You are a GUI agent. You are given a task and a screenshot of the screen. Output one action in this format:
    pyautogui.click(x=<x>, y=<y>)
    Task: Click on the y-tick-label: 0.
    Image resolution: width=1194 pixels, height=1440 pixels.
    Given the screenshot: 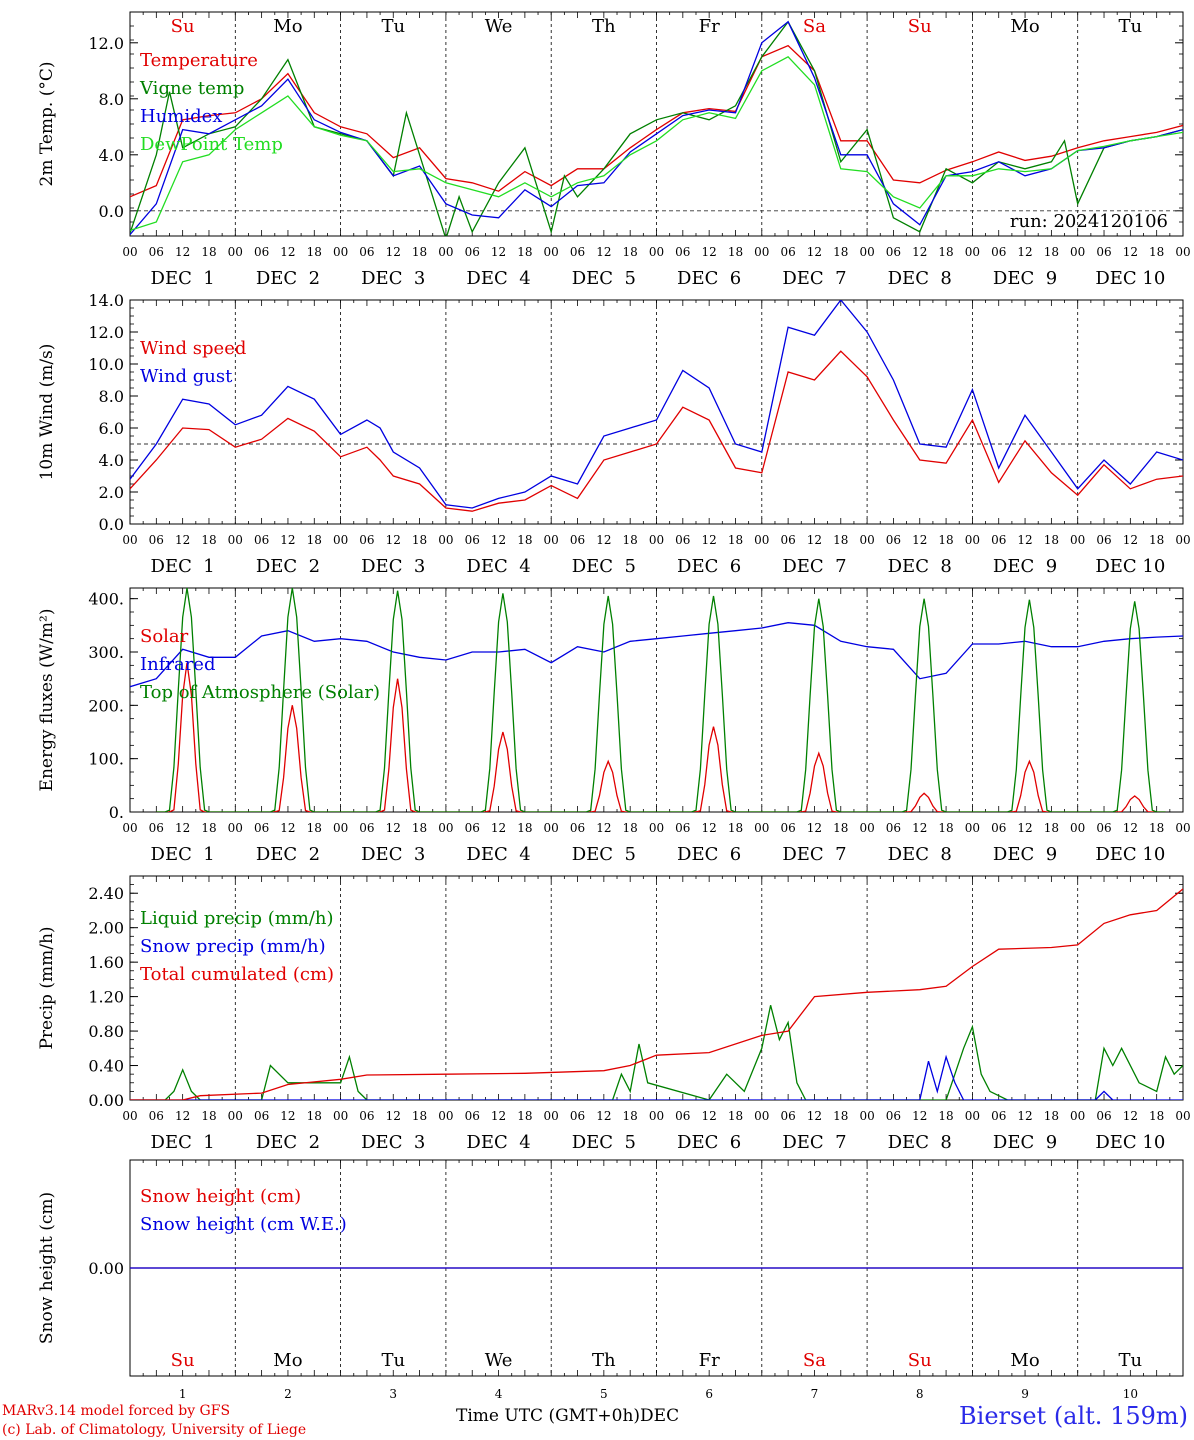 What is the action you would take?
    pyautogui.click(x=116, y=812)
    